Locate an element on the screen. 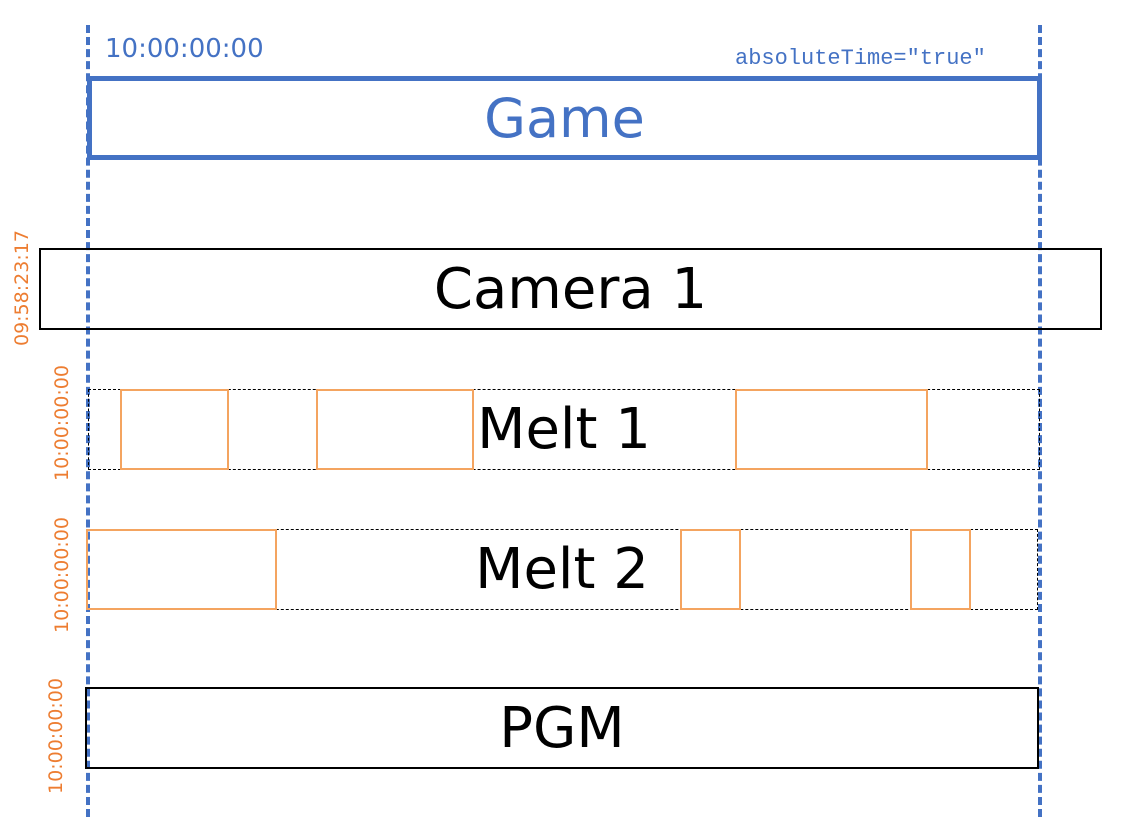 This screenshot has height=833, width=1124. game-start-time: 10:00:00:00 is located at coordinates (184, 49).